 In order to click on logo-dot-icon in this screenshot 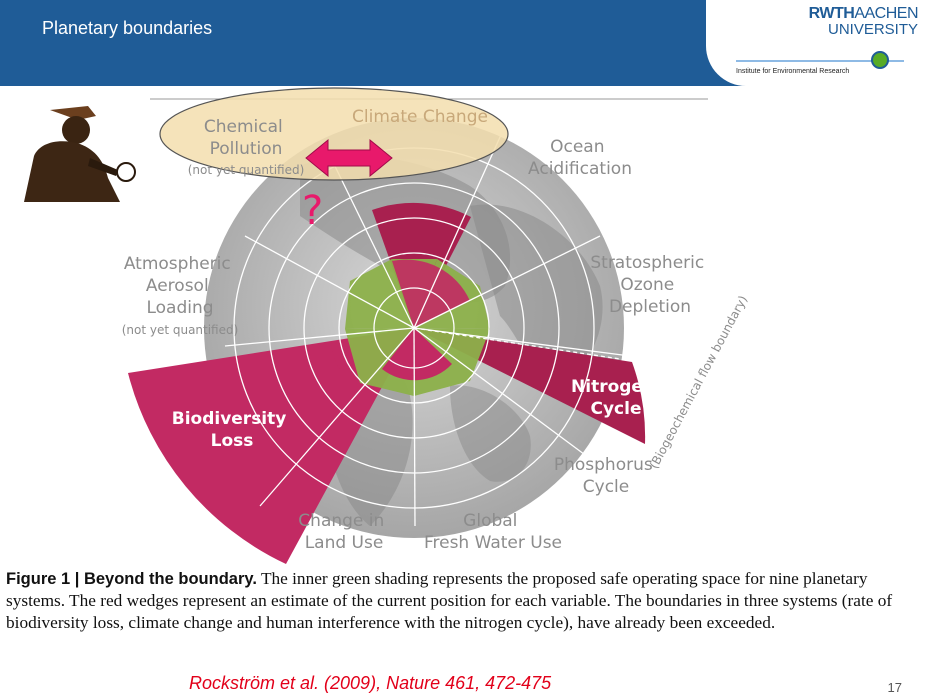, I will do `click(880, 60)`.